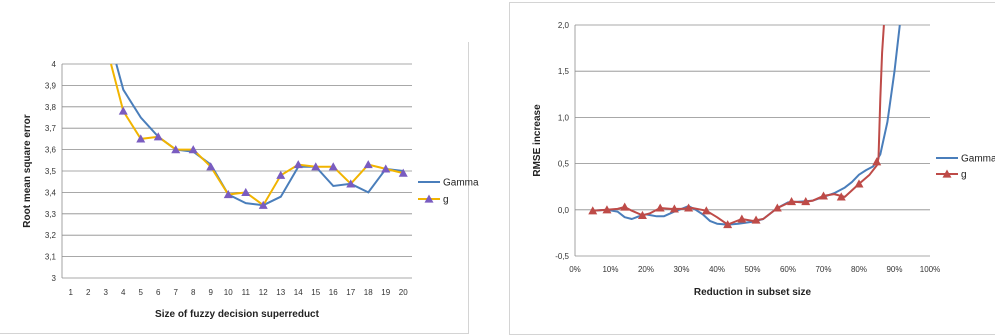 The height and width of the screenshot is (335, 995). Describe the element at coordinates (54, 64) in the screenshot. I see `y-tick-label: 4` at that location.